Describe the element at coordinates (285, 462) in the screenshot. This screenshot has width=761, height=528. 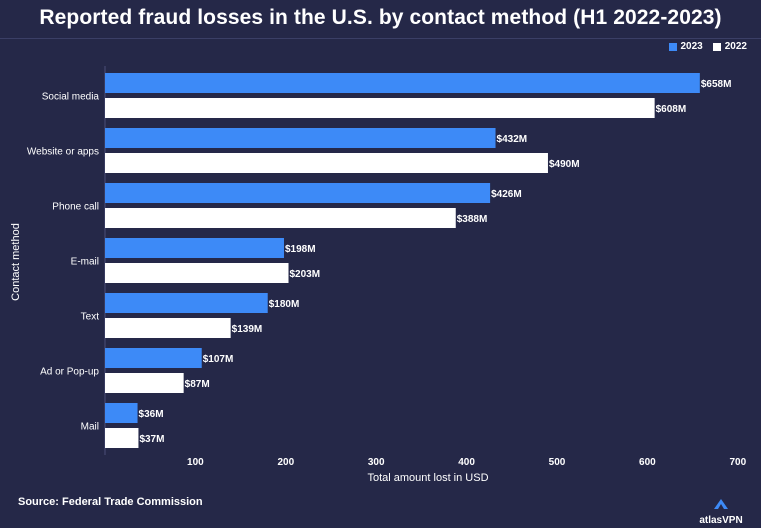
I see `x-tick-label-200: 200` at that location.